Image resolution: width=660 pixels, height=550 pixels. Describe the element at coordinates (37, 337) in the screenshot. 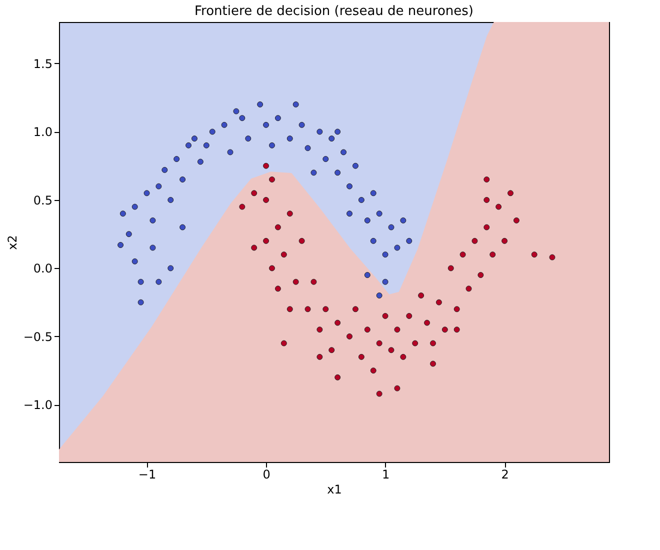

I see `y-tick-label: −0.5` at that location.